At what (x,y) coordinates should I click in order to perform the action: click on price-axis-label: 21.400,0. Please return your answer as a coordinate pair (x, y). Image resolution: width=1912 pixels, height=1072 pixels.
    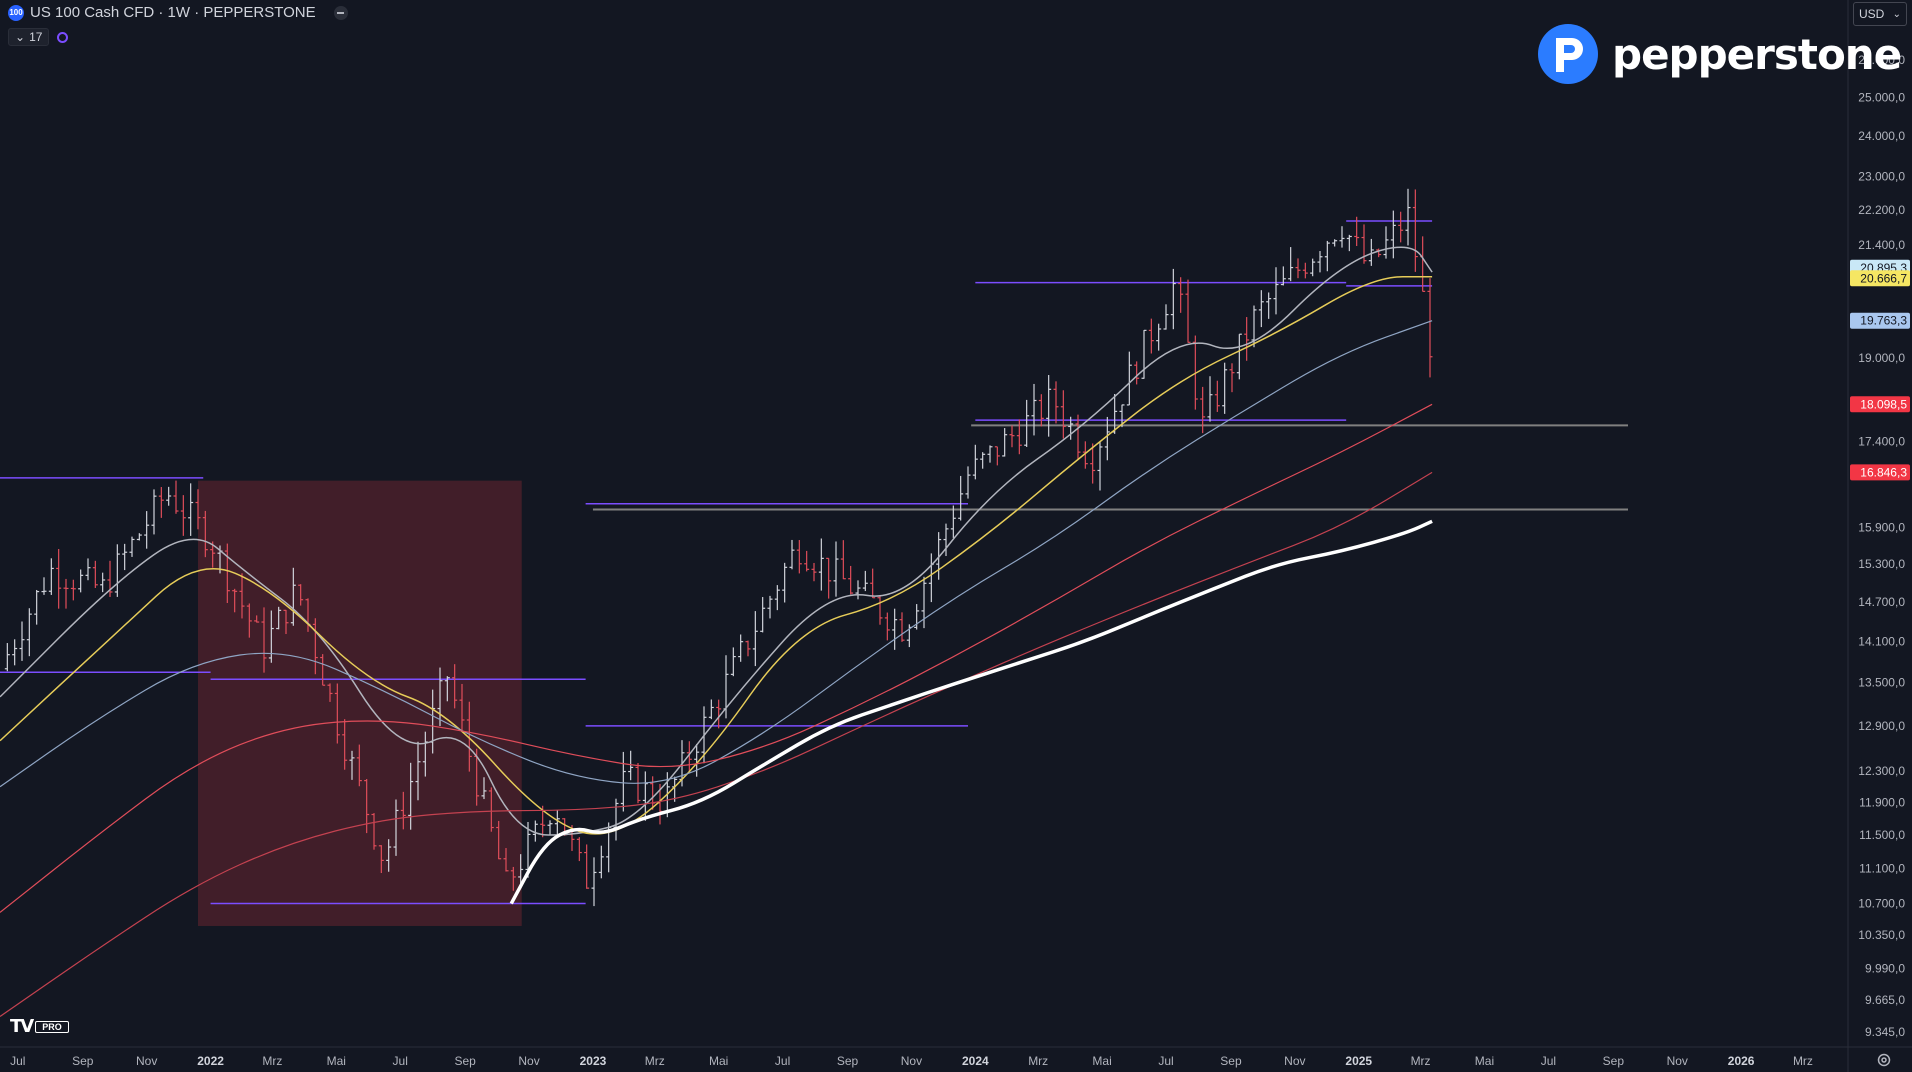
    Looking at the image, I should click on (1881, 245).